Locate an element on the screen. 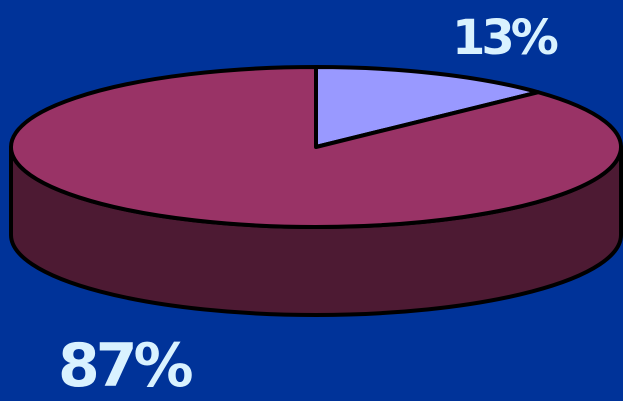  slice-label-13: 13% is located at coordinates (505, 38).